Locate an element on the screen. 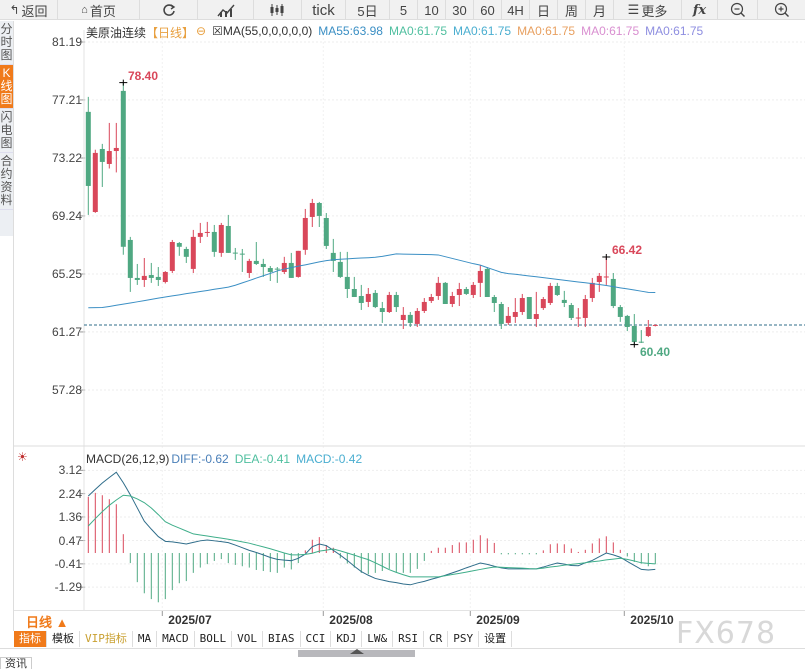 This screenshot has height=670, width=805. m5-button: 5 is located at coordinates (404, 10).